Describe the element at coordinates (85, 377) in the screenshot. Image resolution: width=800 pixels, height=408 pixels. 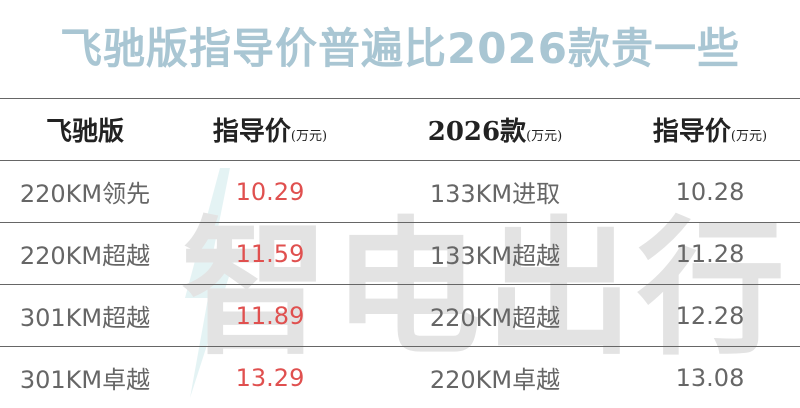
I see `table-cell: 301KM卓越` at that location.